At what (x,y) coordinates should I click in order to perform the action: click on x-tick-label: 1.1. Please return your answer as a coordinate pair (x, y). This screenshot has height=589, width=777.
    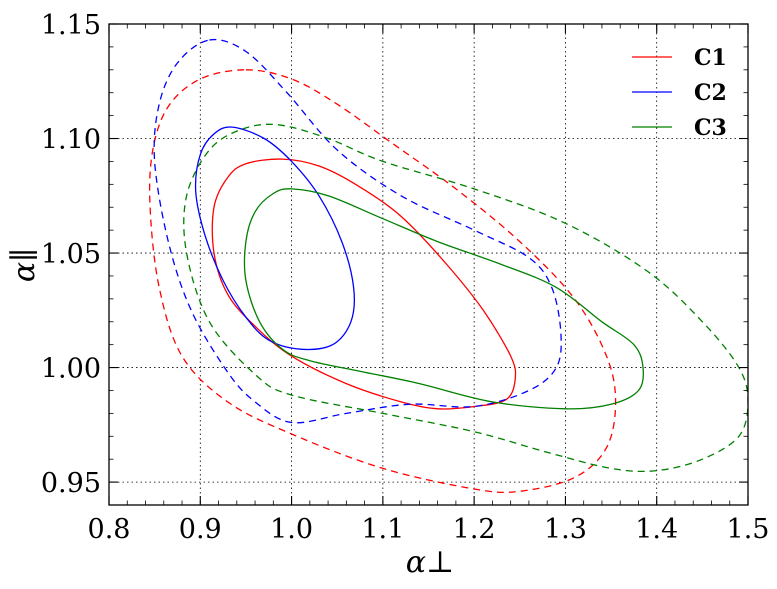
    Looking at the image, I should click on (382, 529).